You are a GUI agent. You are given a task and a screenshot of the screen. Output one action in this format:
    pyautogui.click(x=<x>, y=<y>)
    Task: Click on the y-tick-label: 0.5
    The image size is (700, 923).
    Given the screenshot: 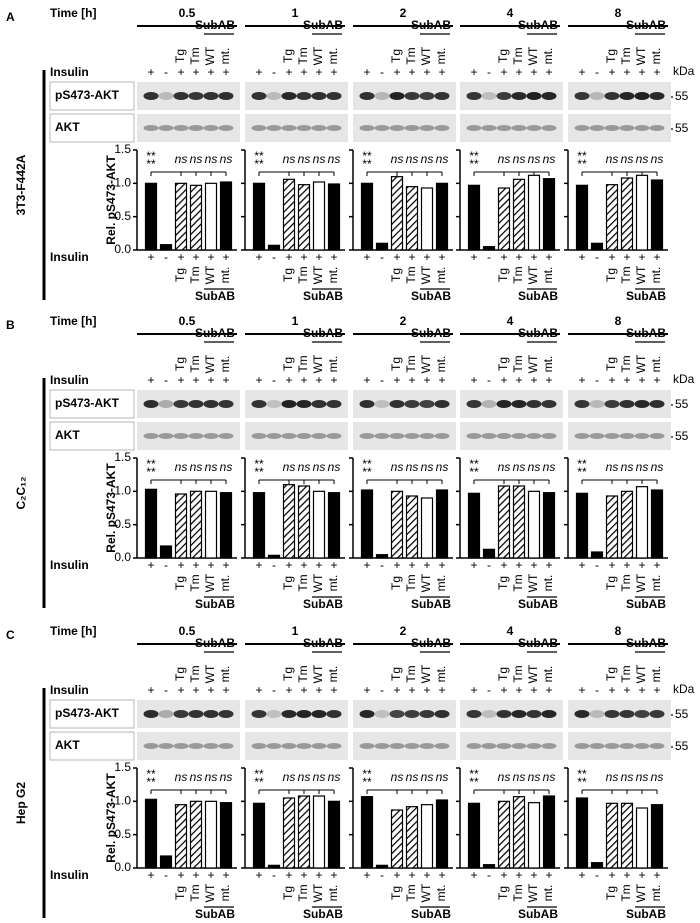 What is the action you would take?
    pyautogui.click(x=122, y=834)
    